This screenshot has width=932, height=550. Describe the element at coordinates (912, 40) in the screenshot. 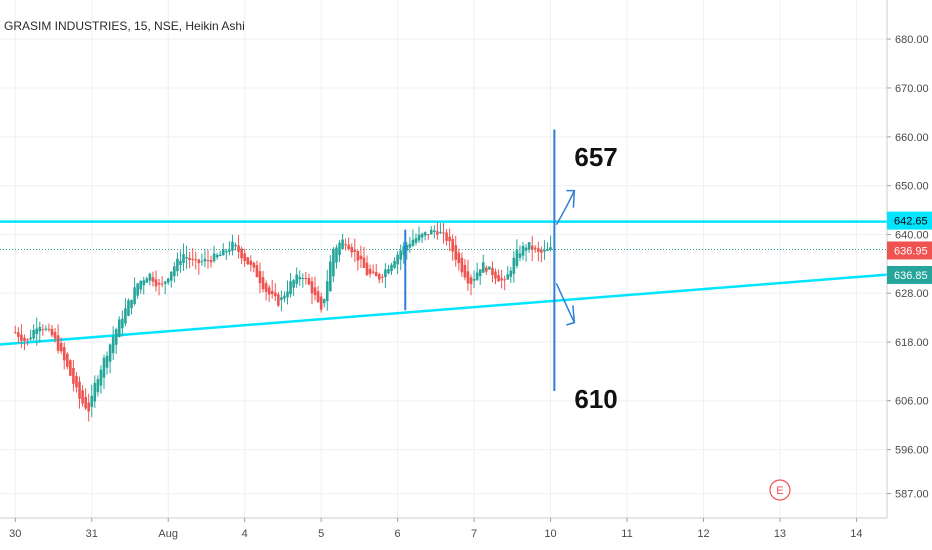

I see `price-tick-label: 680.00` at that location.